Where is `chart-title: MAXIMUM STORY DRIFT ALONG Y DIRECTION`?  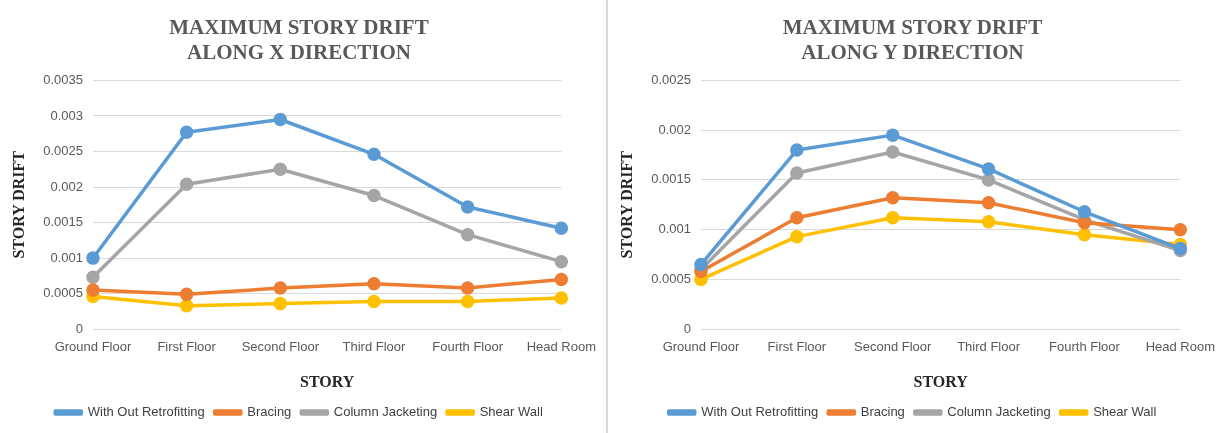 chart-title: MAXIMUM STORY DRIFT ALONG Y DIRECTION is located at coordinates (912, 40).